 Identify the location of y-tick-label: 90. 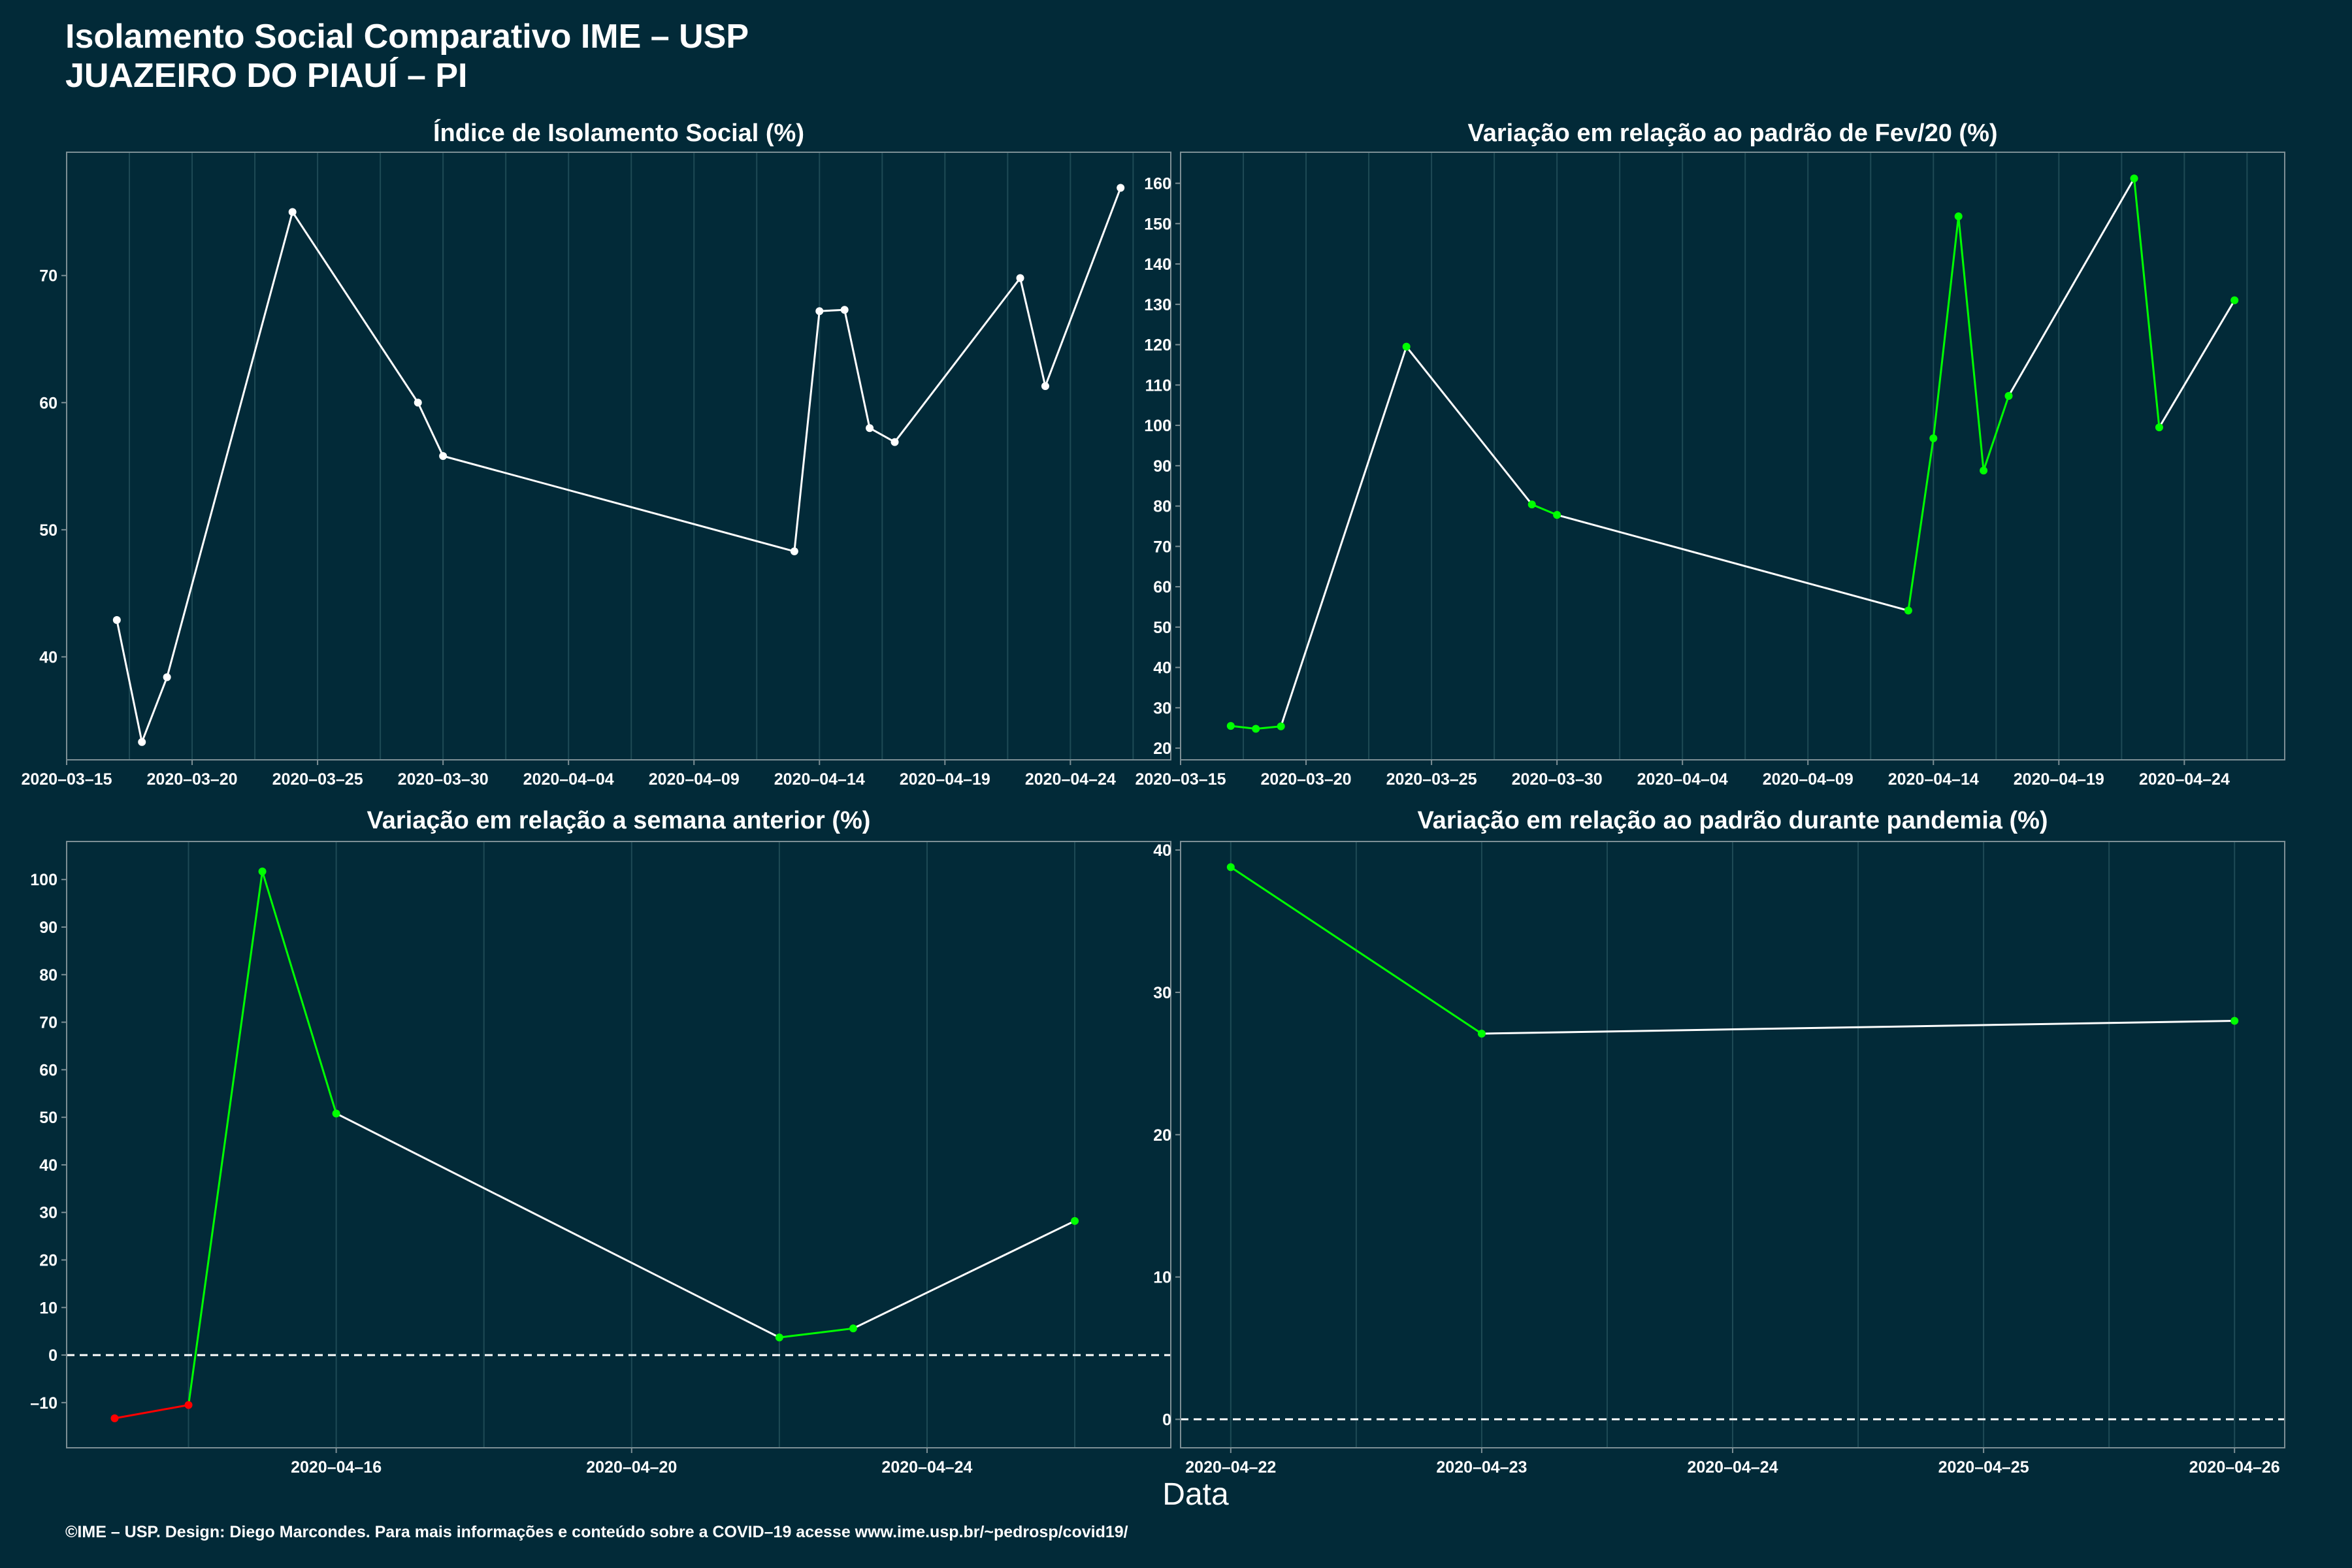
(1162, 466).